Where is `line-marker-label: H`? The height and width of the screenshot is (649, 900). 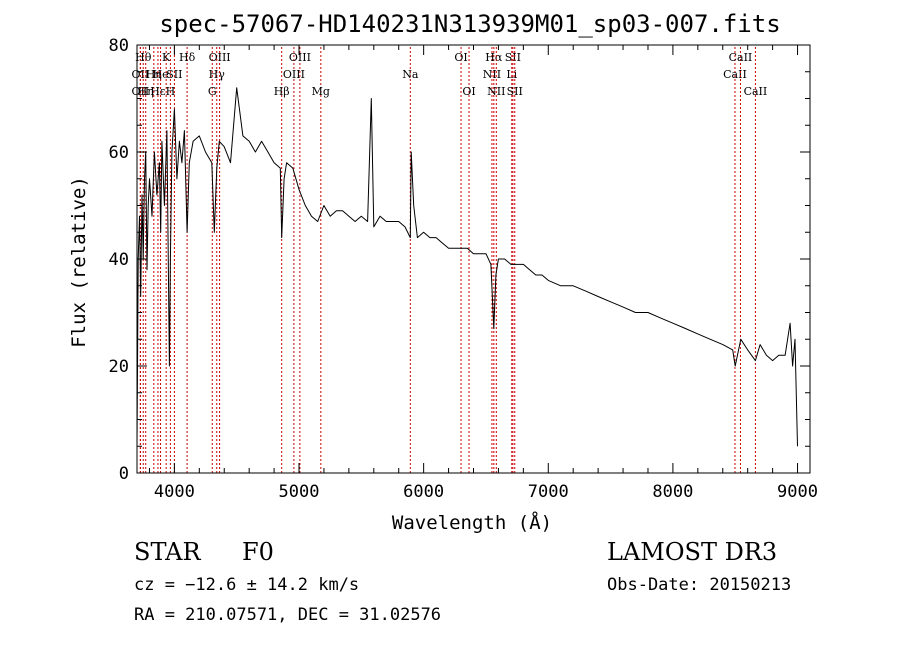 line-marker-label: H is located at coordinates (171, 91).